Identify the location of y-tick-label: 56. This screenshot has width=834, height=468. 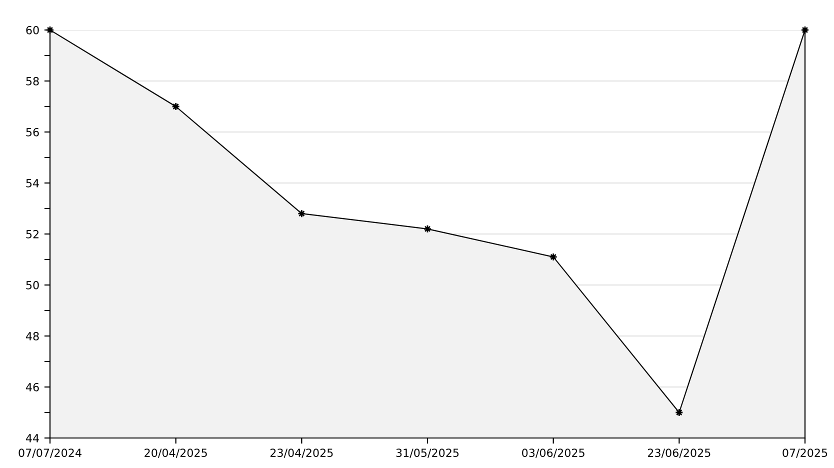
(32, 132).